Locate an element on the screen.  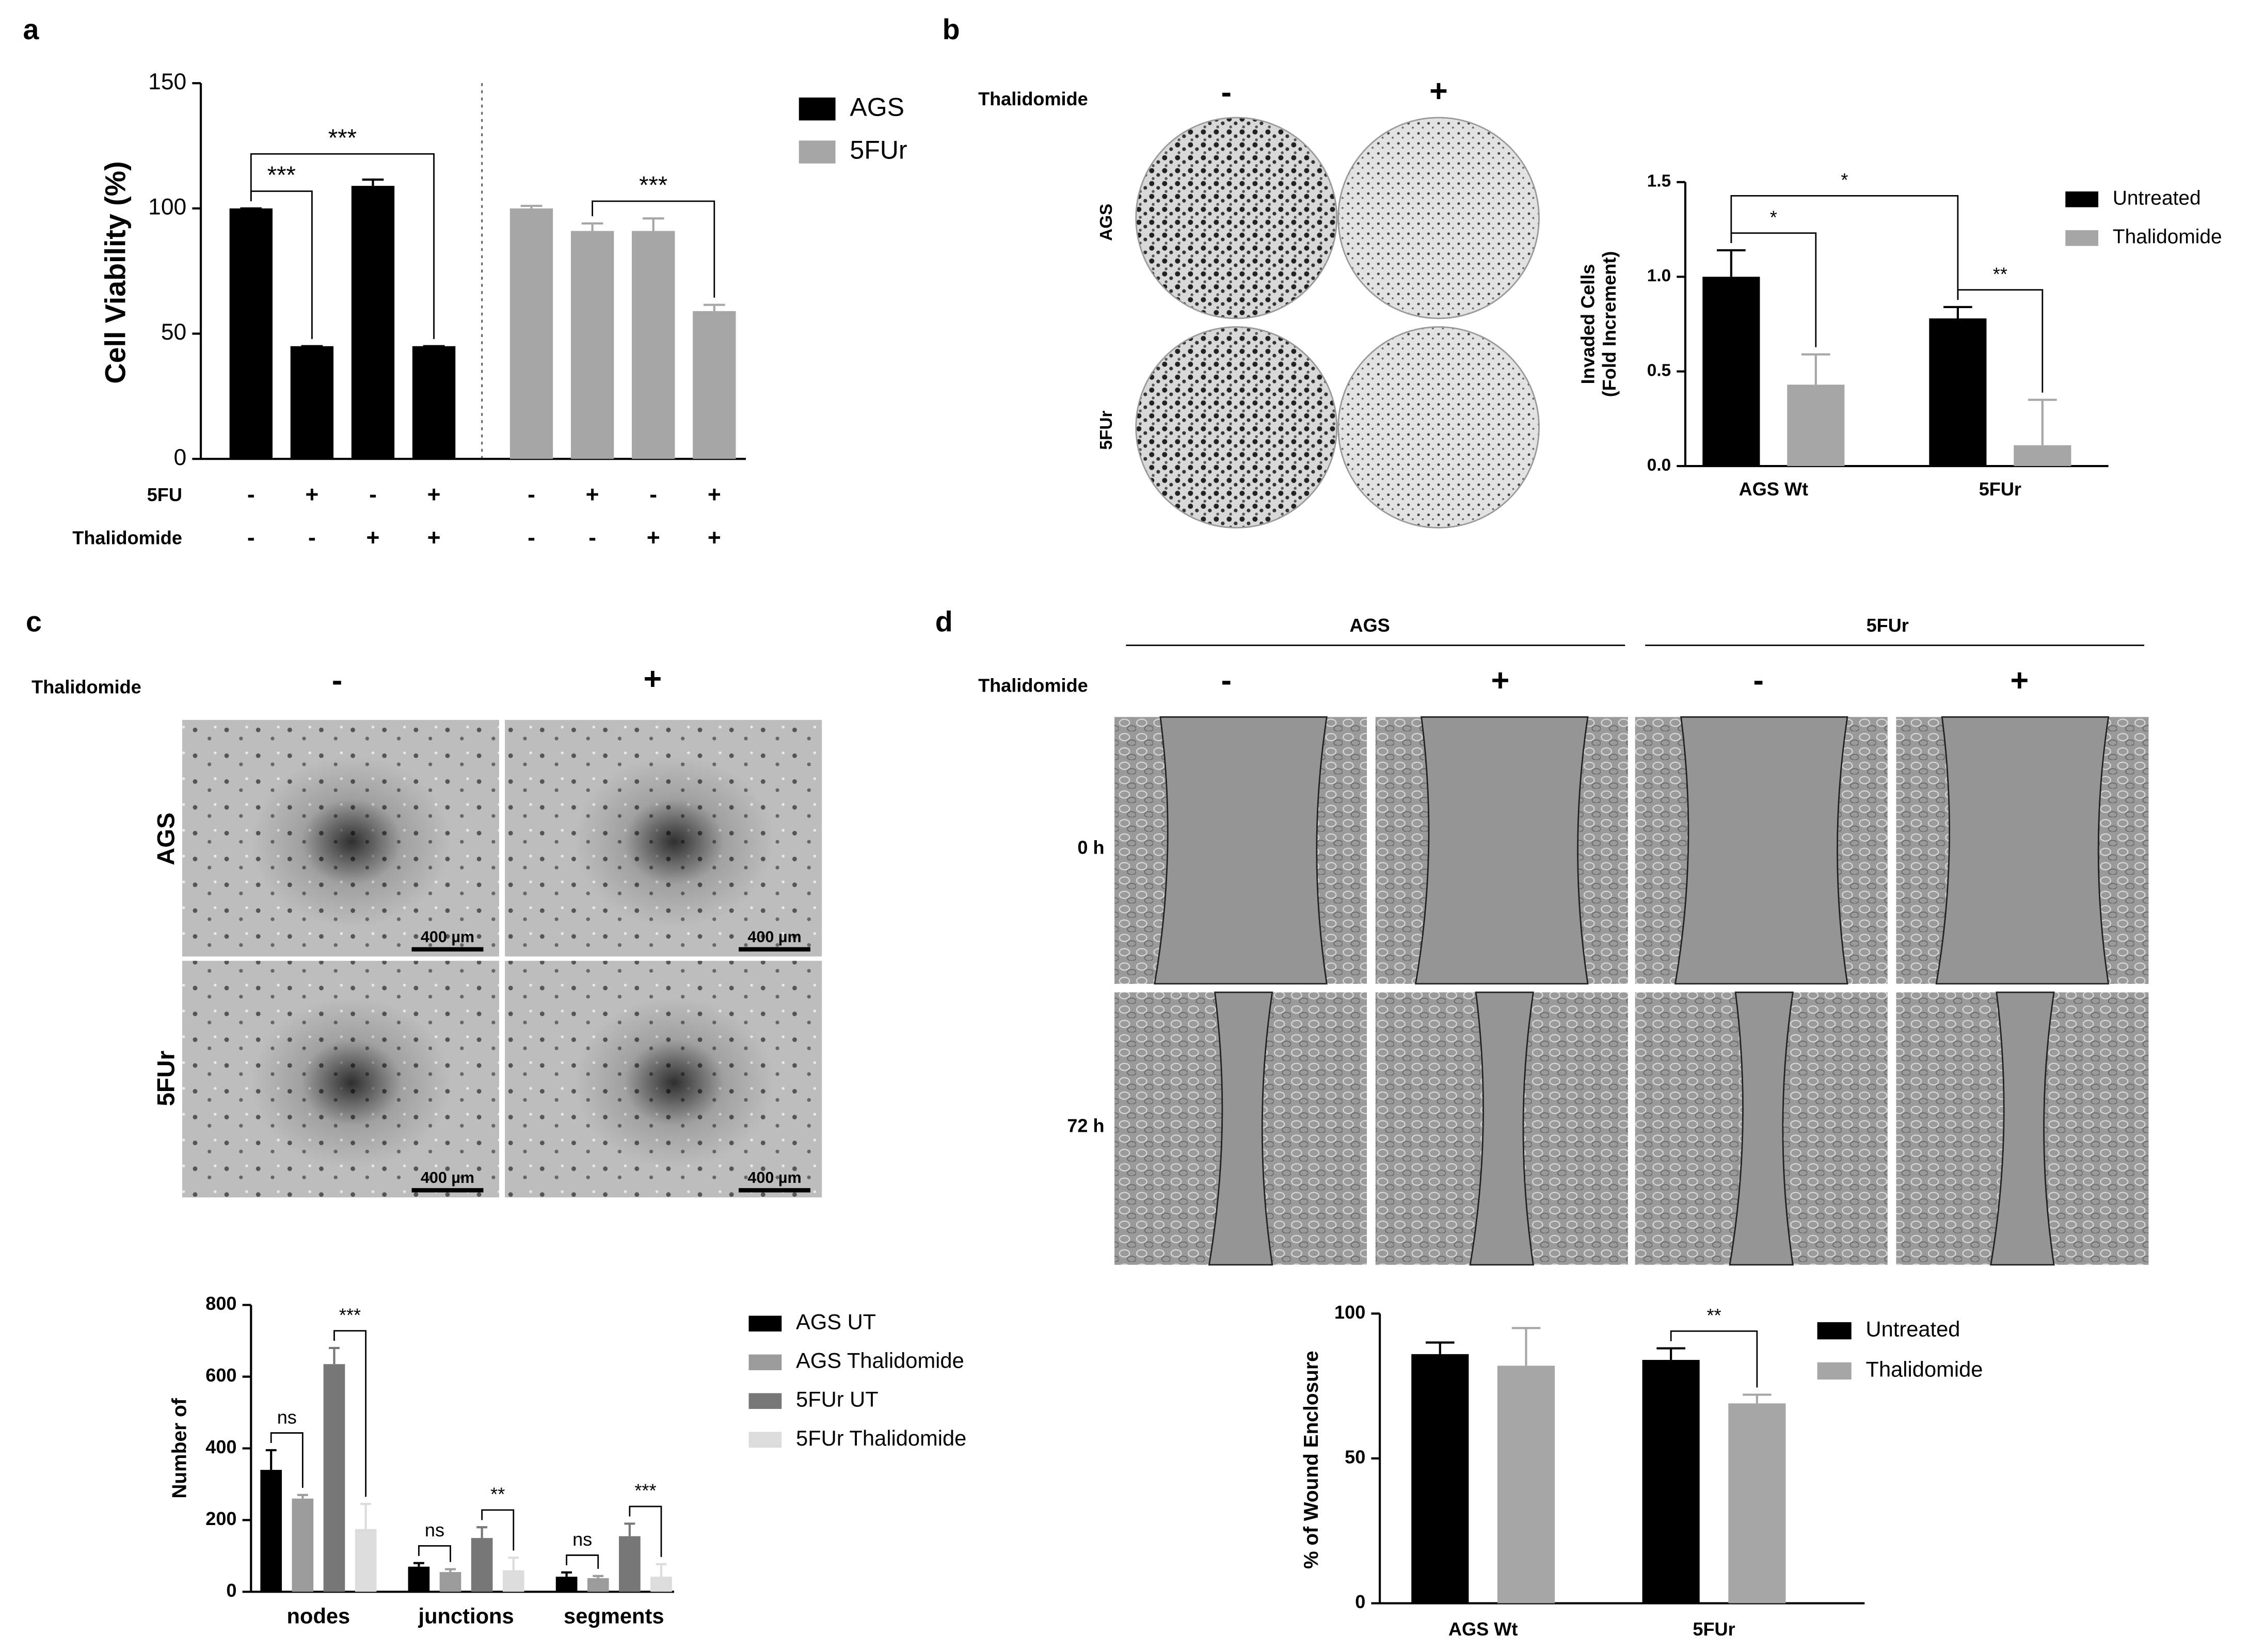
well-image is located at coordinates (1236, 218).